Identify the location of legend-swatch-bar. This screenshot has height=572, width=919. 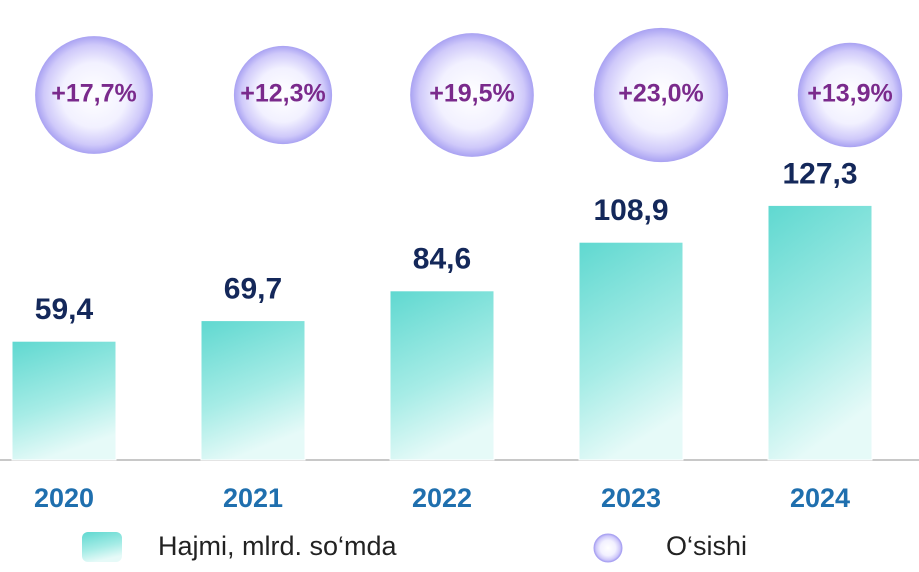
(102, 547).